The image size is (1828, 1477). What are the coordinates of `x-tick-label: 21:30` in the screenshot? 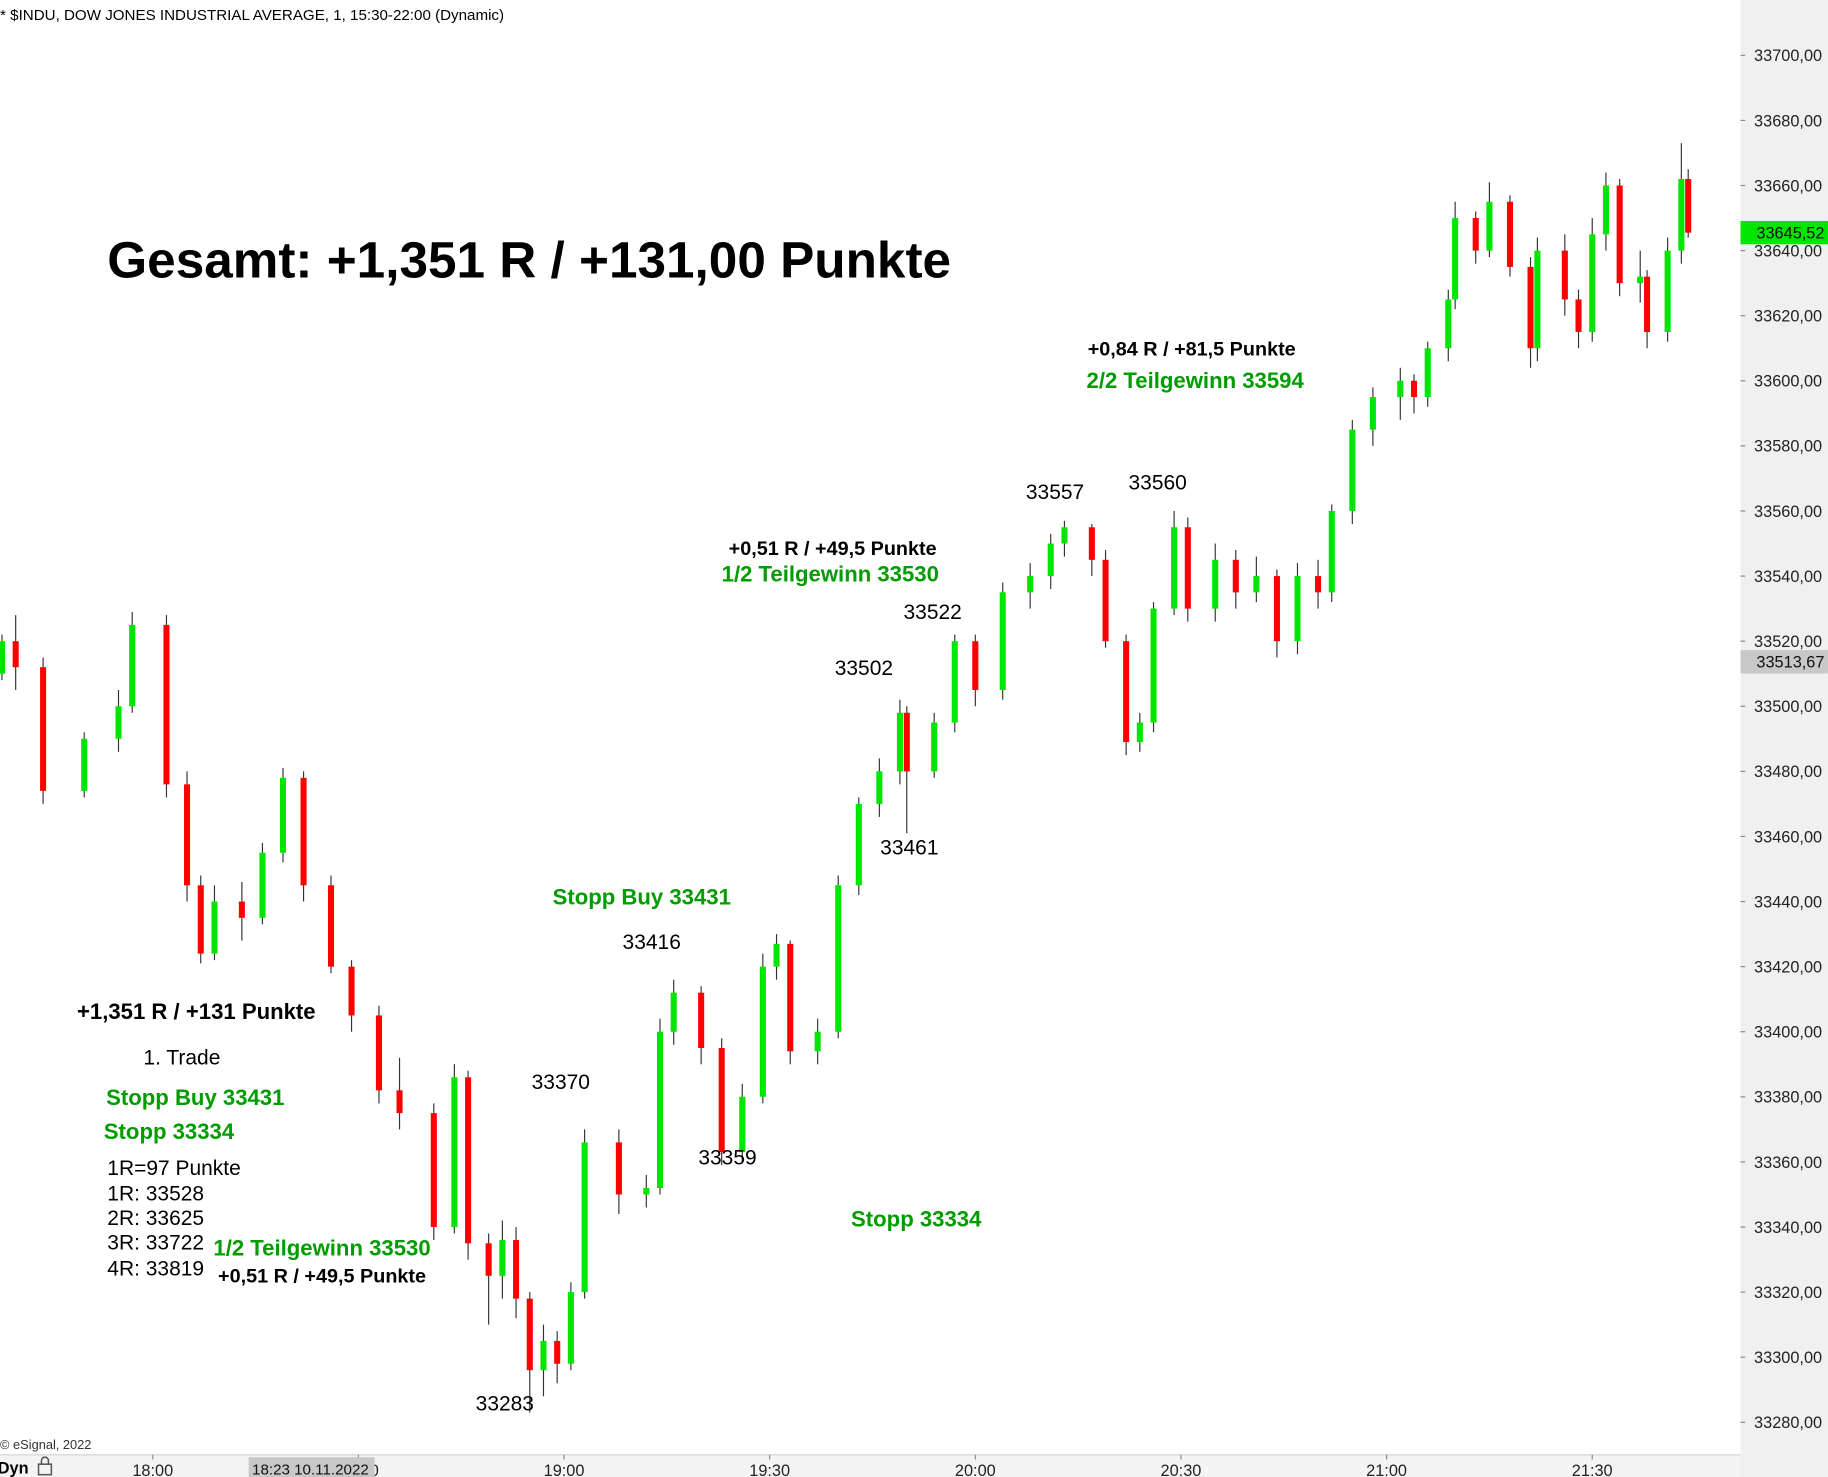 It's located at (1592, 1469).